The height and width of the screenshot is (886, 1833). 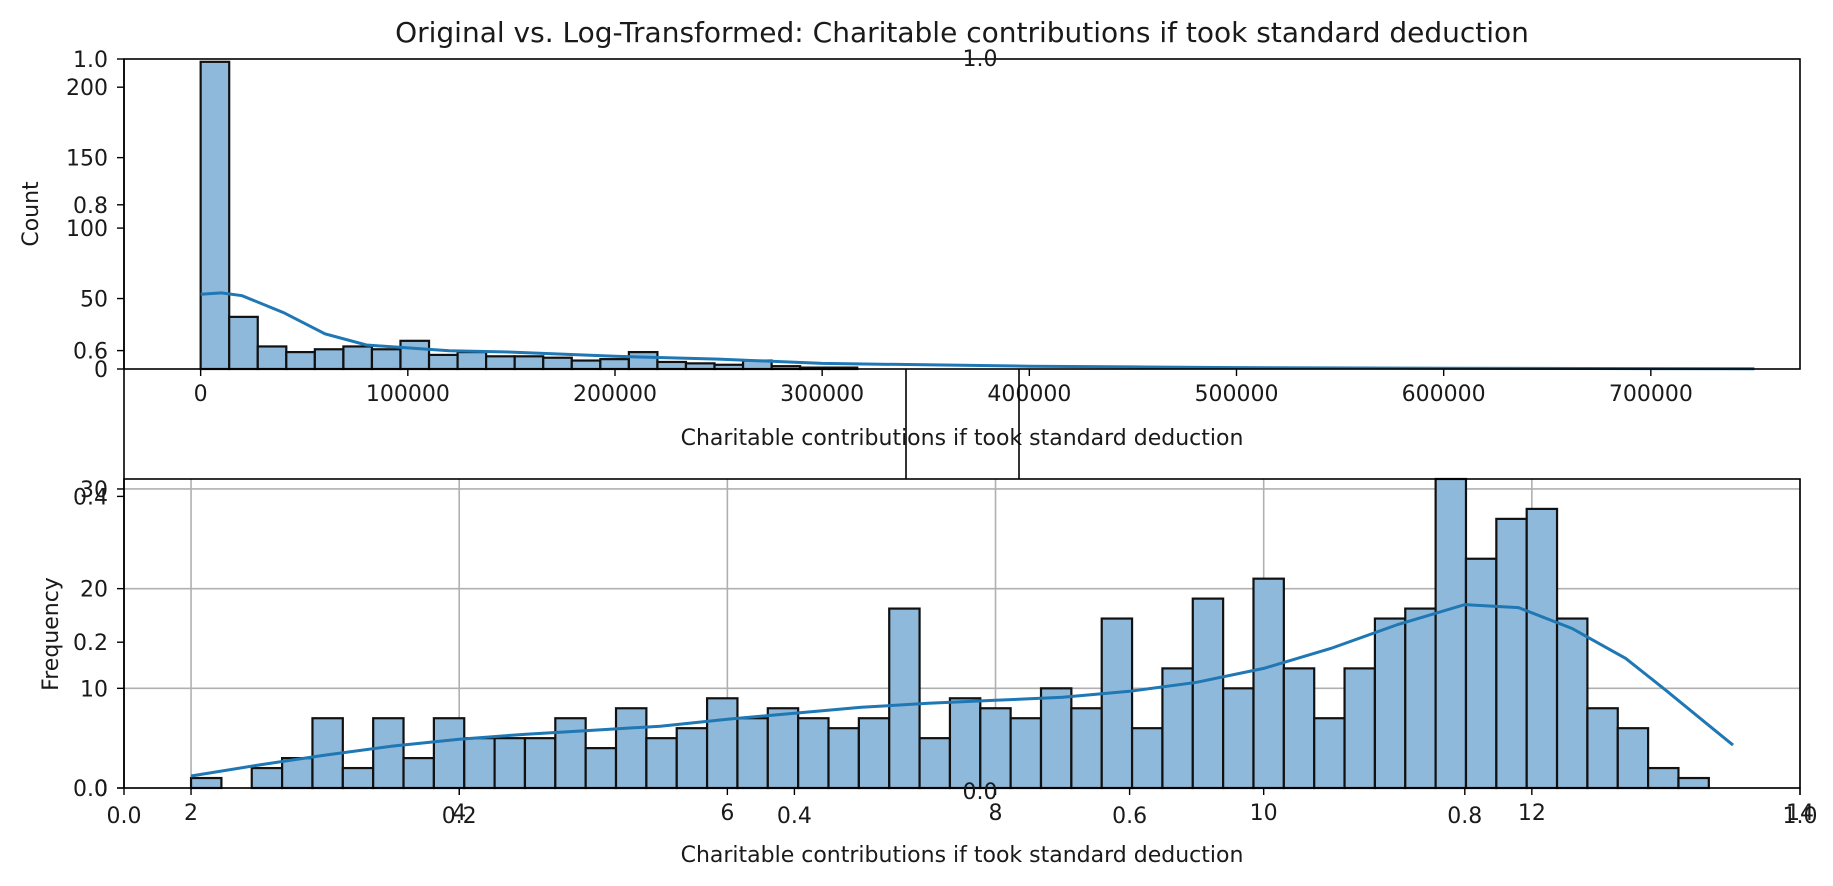 I want to click on overlay-x-tick-label: 1.0, so click(x=1800, y=816).